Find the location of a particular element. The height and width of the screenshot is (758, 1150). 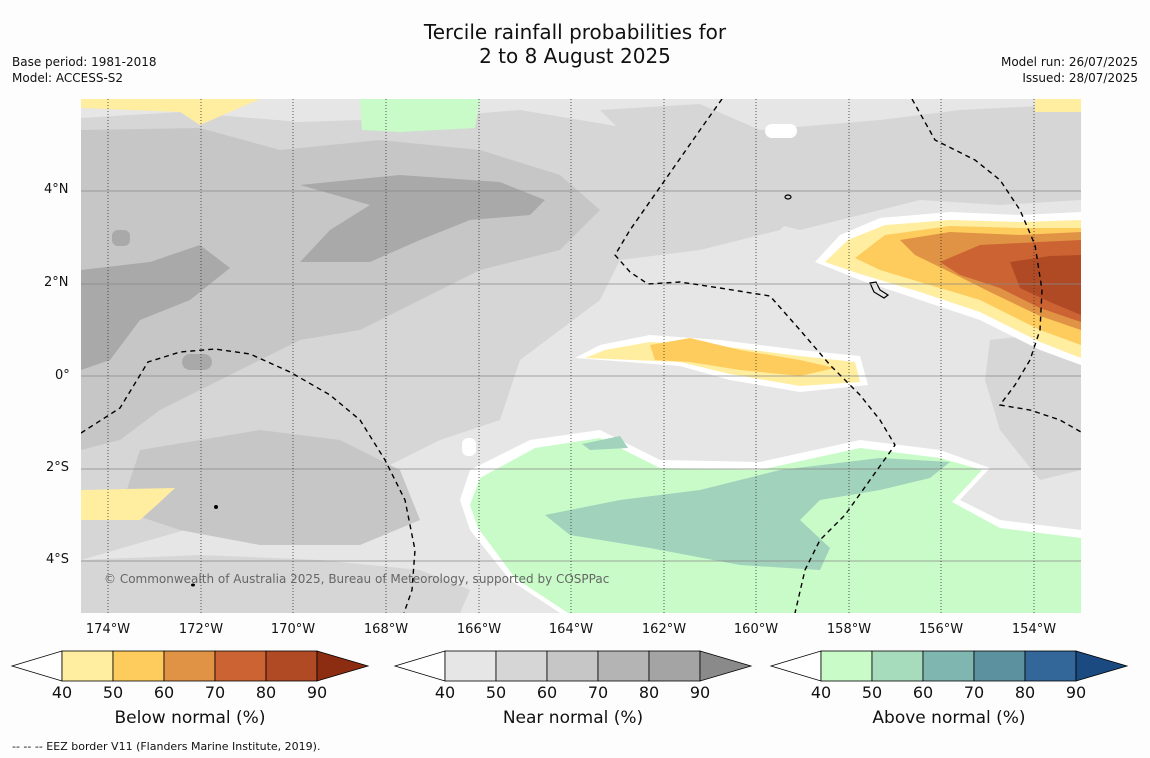

cb-above-tick: 40 is located at coordinates (821, 692).